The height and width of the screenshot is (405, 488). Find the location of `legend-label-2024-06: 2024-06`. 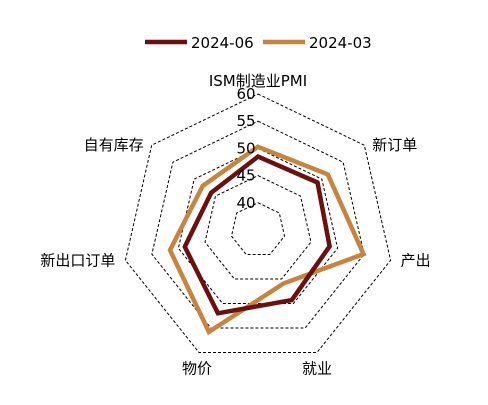

legend-label-2024-06: 2024-06 is located at coordinates (222, 43).